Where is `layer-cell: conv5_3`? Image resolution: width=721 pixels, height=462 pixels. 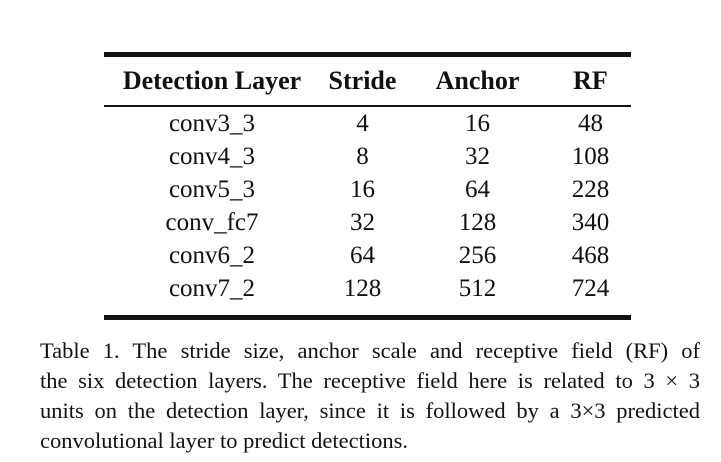
layer-cell: conv5_3 is located at coordinates (212, 189).